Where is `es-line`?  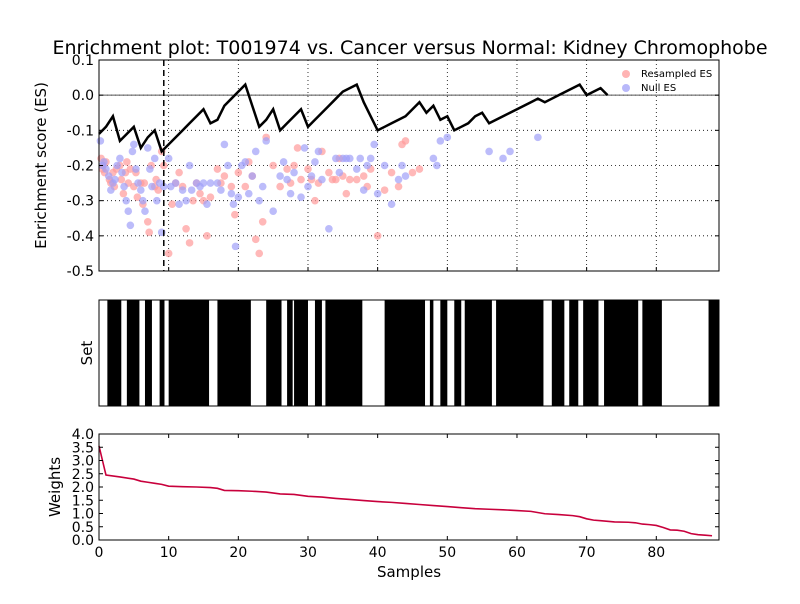 es-line is located at coordinates (353, 118).